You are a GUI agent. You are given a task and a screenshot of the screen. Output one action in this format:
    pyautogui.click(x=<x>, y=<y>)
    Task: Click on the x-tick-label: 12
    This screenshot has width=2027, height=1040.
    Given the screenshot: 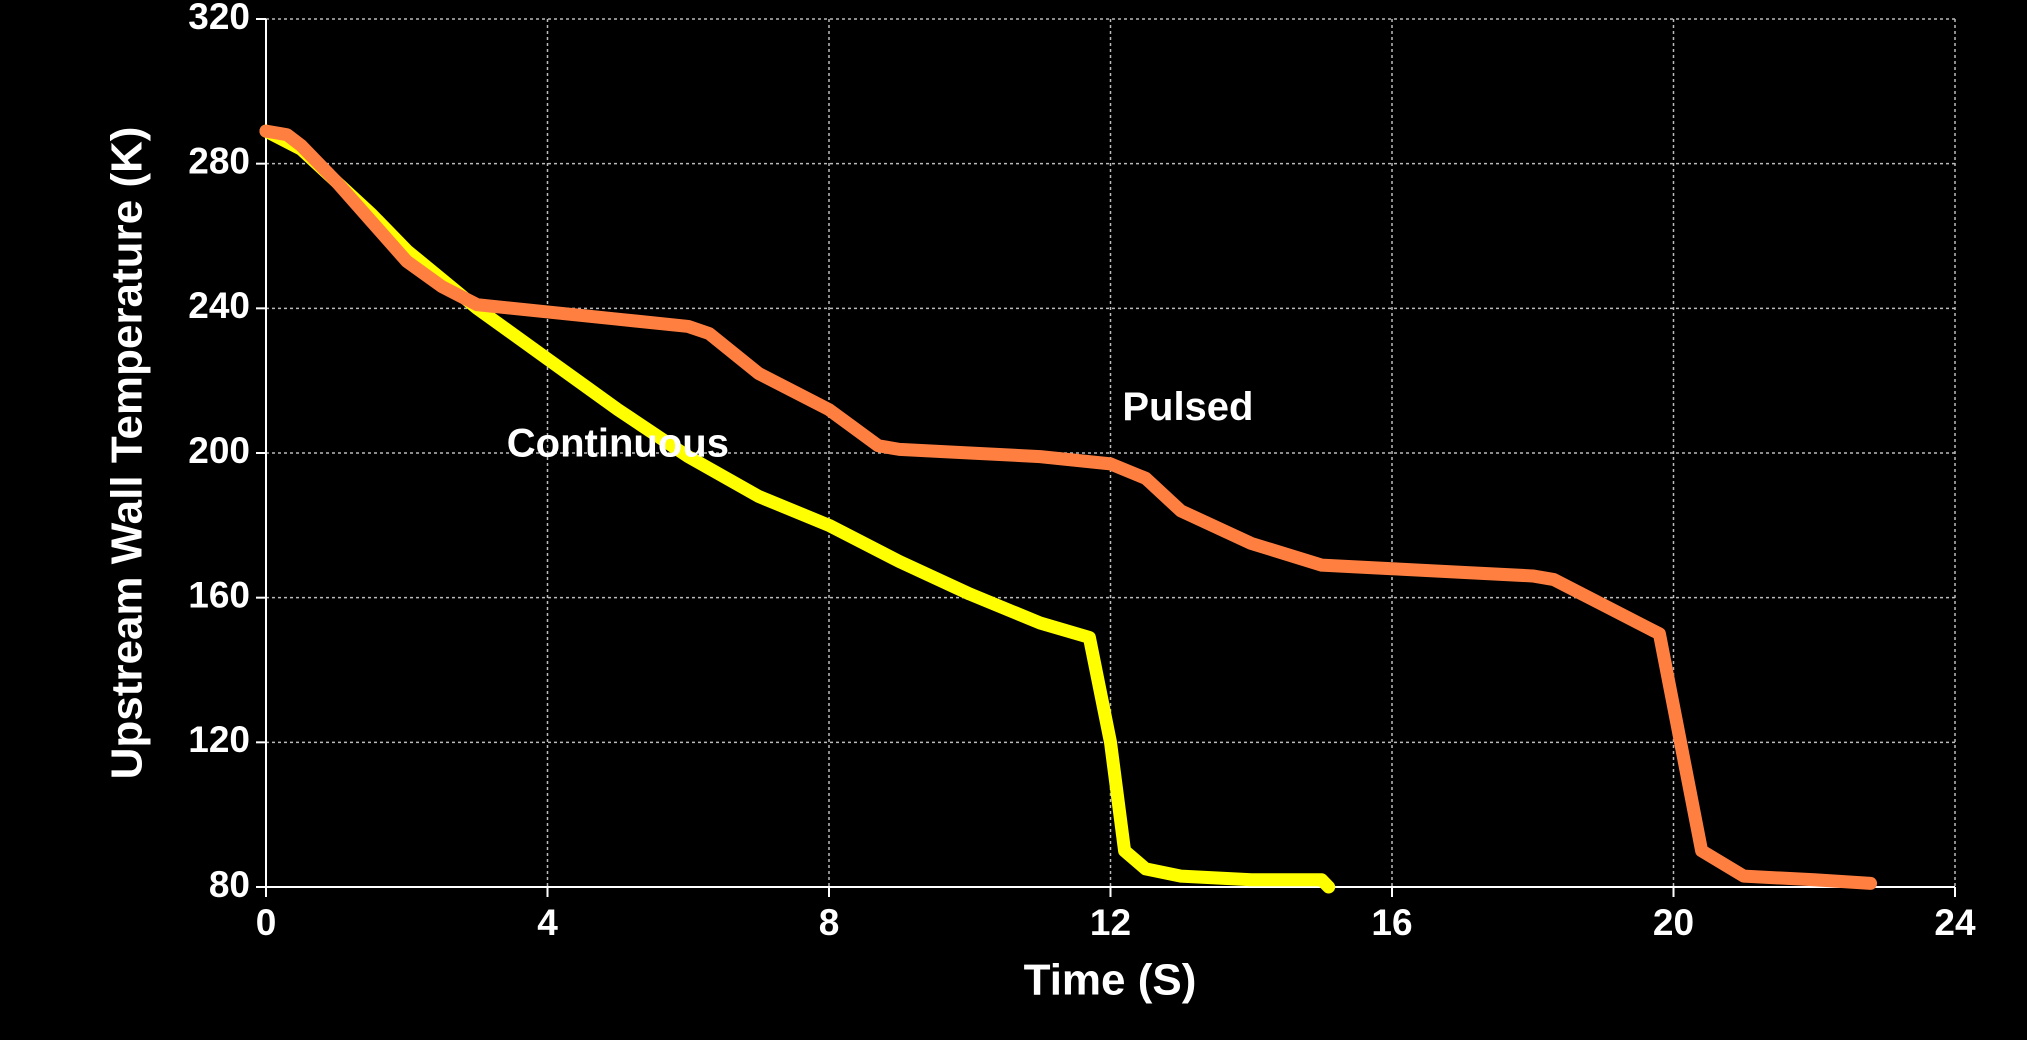 What is the action you would take?
    pyautogui.click(x=1110, y=922)
    